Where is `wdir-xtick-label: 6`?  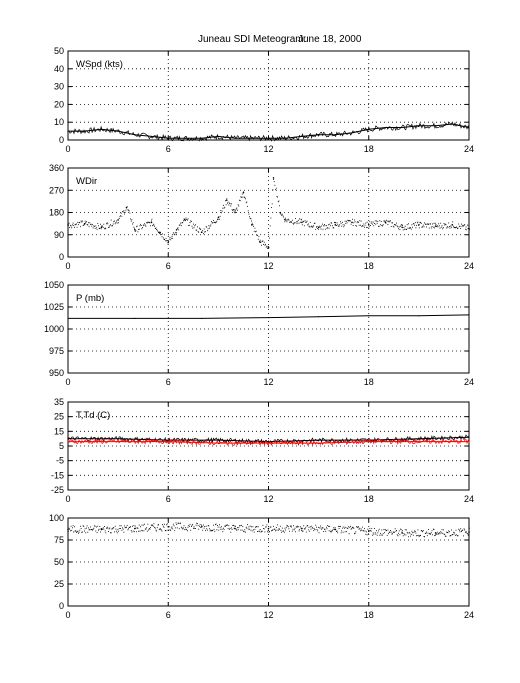
wdir-xtick-label: 6 is located at coordinates (168, 266).